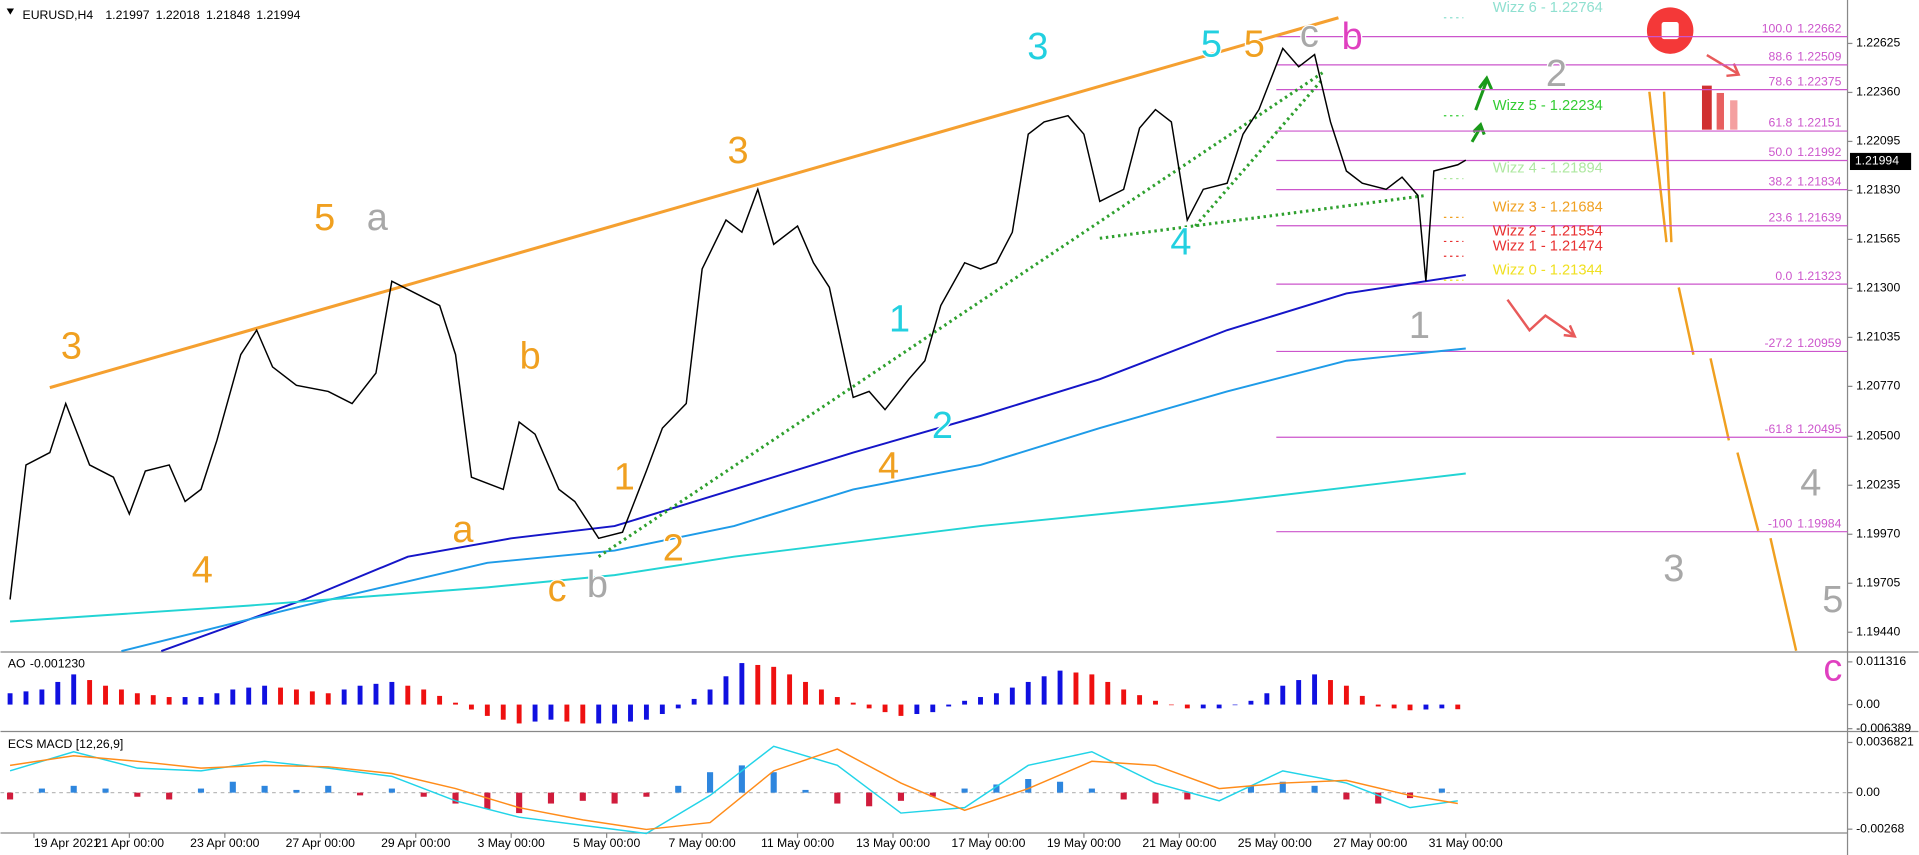  I want to click on ao-value: -0.001230, so click(57, 663).